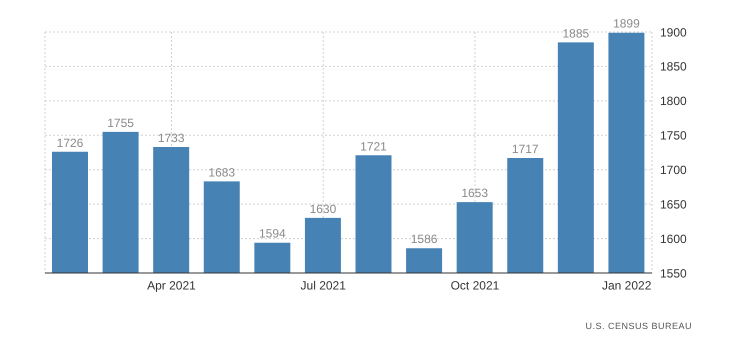 This screenshot has width=730, height=345. Describe the element at coordinates (323, 209) in the screenshot. I see `data-label: 1630` at that location.